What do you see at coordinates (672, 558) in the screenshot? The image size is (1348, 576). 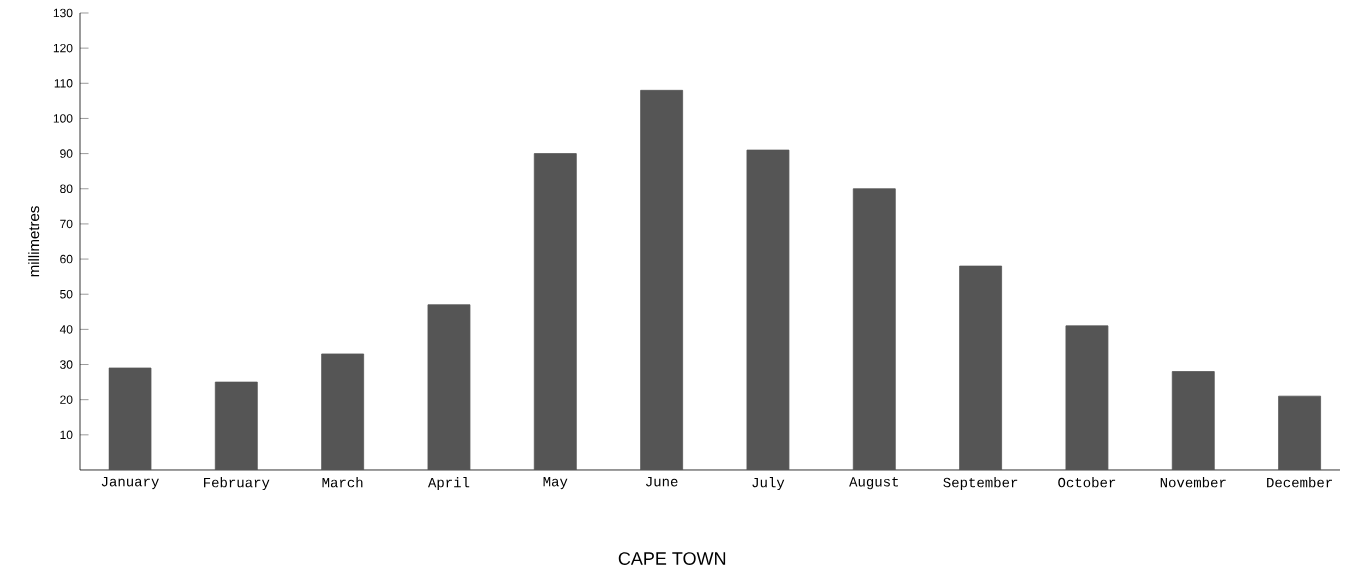 I see `text: CAPE TOWN` at bounding box center [672, 558].